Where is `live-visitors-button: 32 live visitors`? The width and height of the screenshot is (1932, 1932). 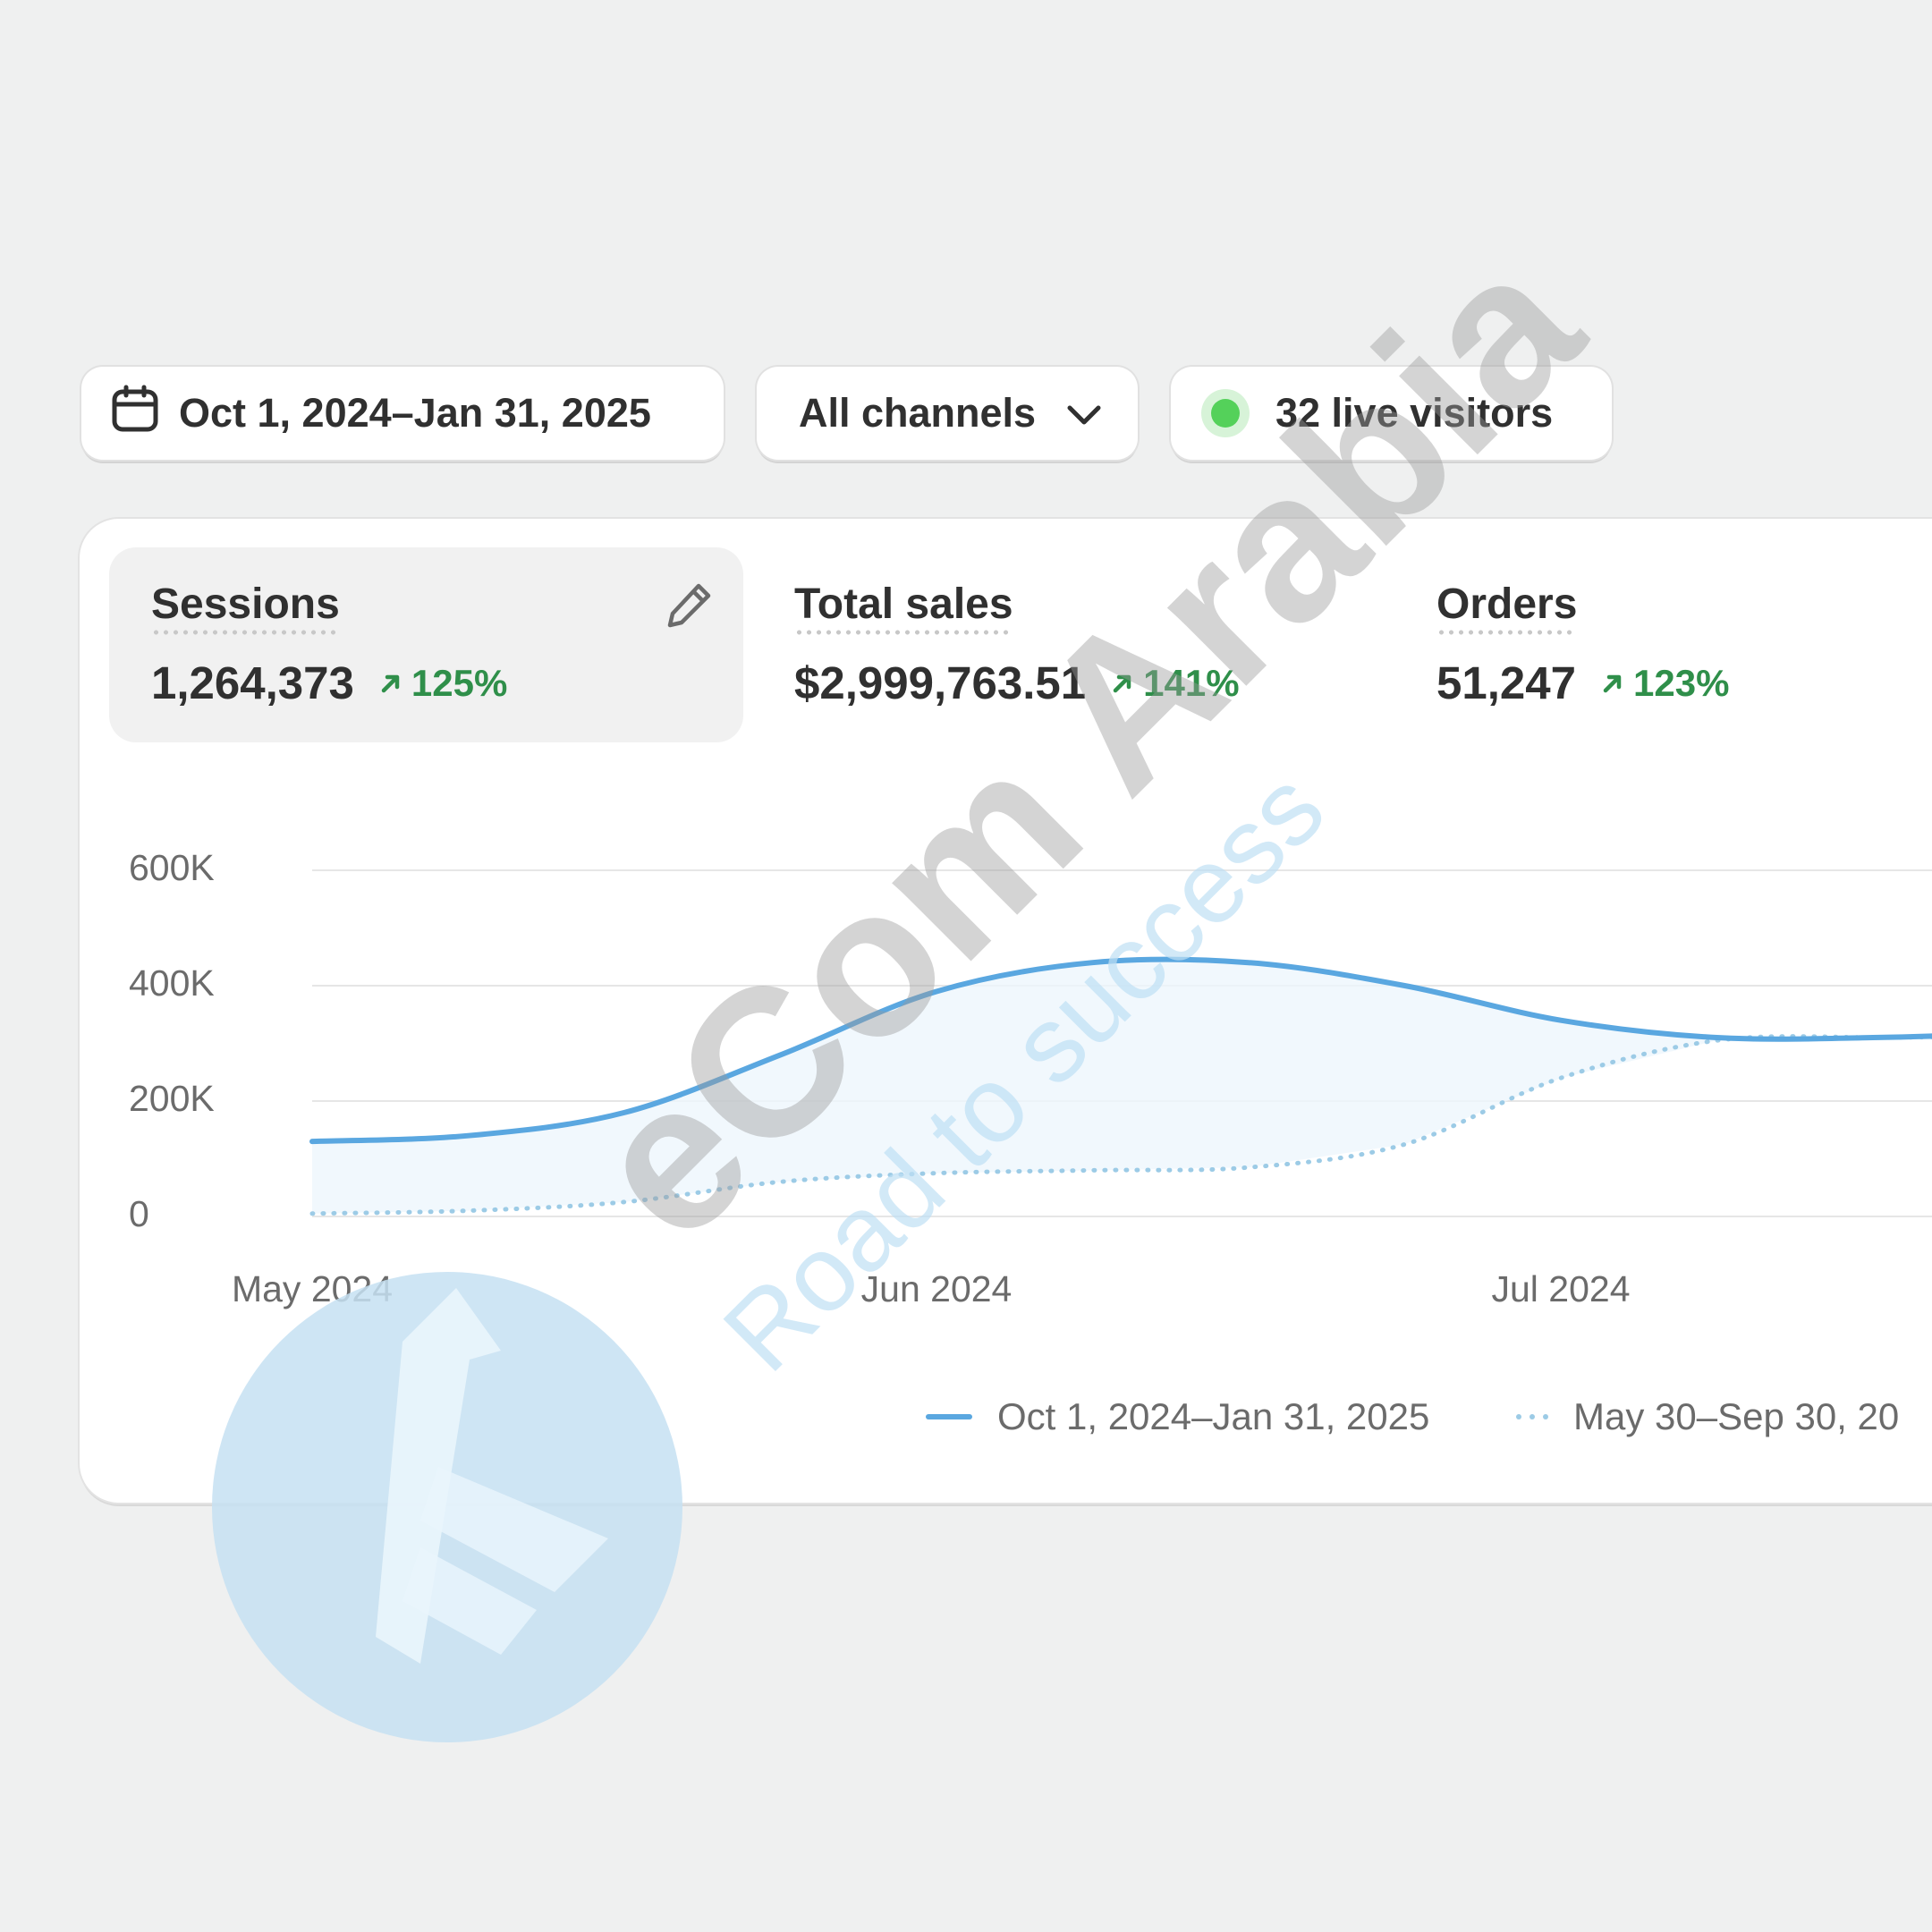 live-visitors-button: 32 live visitors is located at coordinates (1391, 413).